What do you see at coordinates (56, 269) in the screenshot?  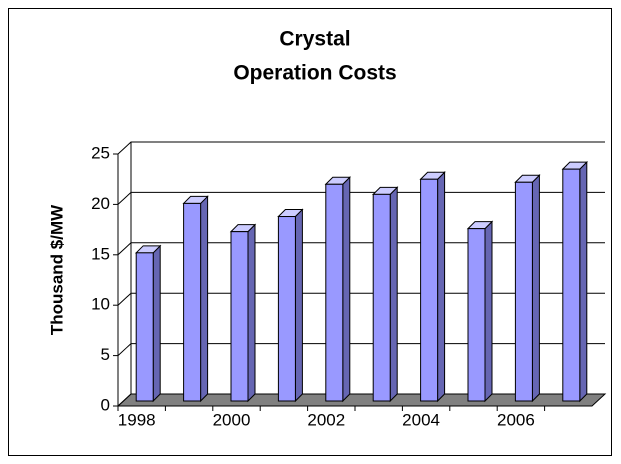 I see `y-axis-label: Thousand $/MW` at bounding box center [56, 269].